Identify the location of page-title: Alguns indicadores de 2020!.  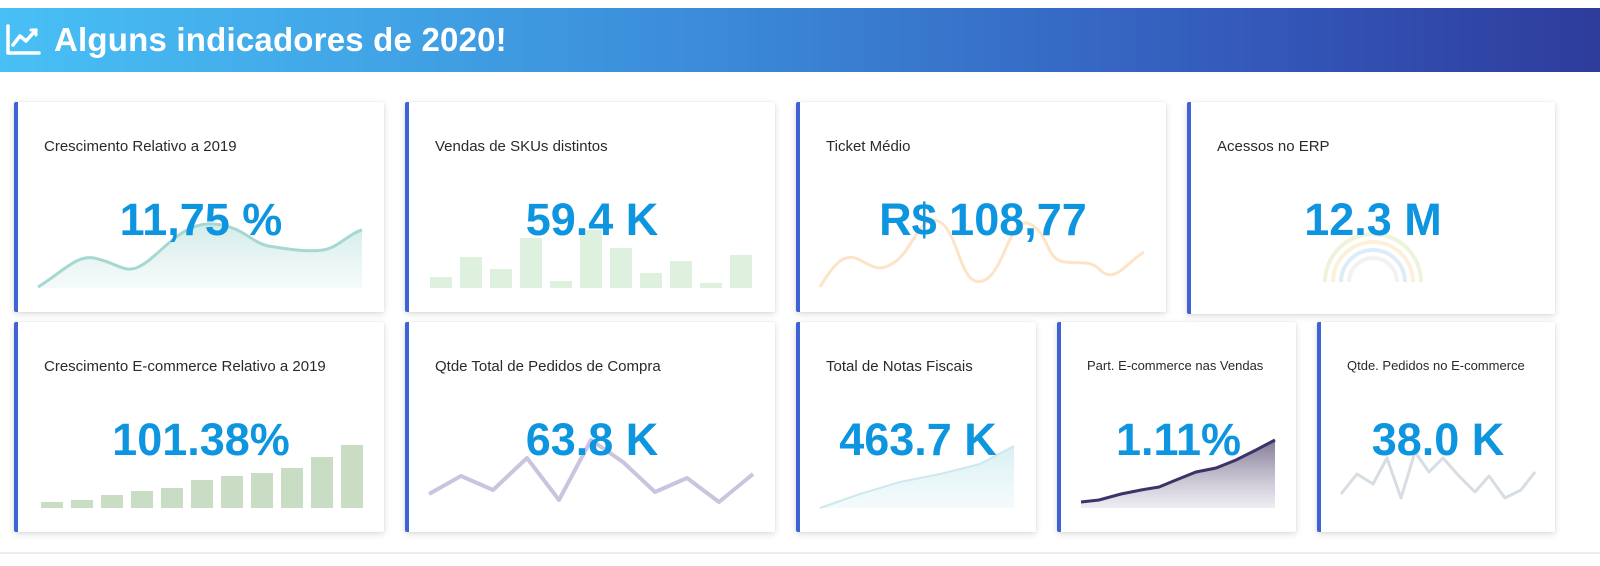
(280, 39).